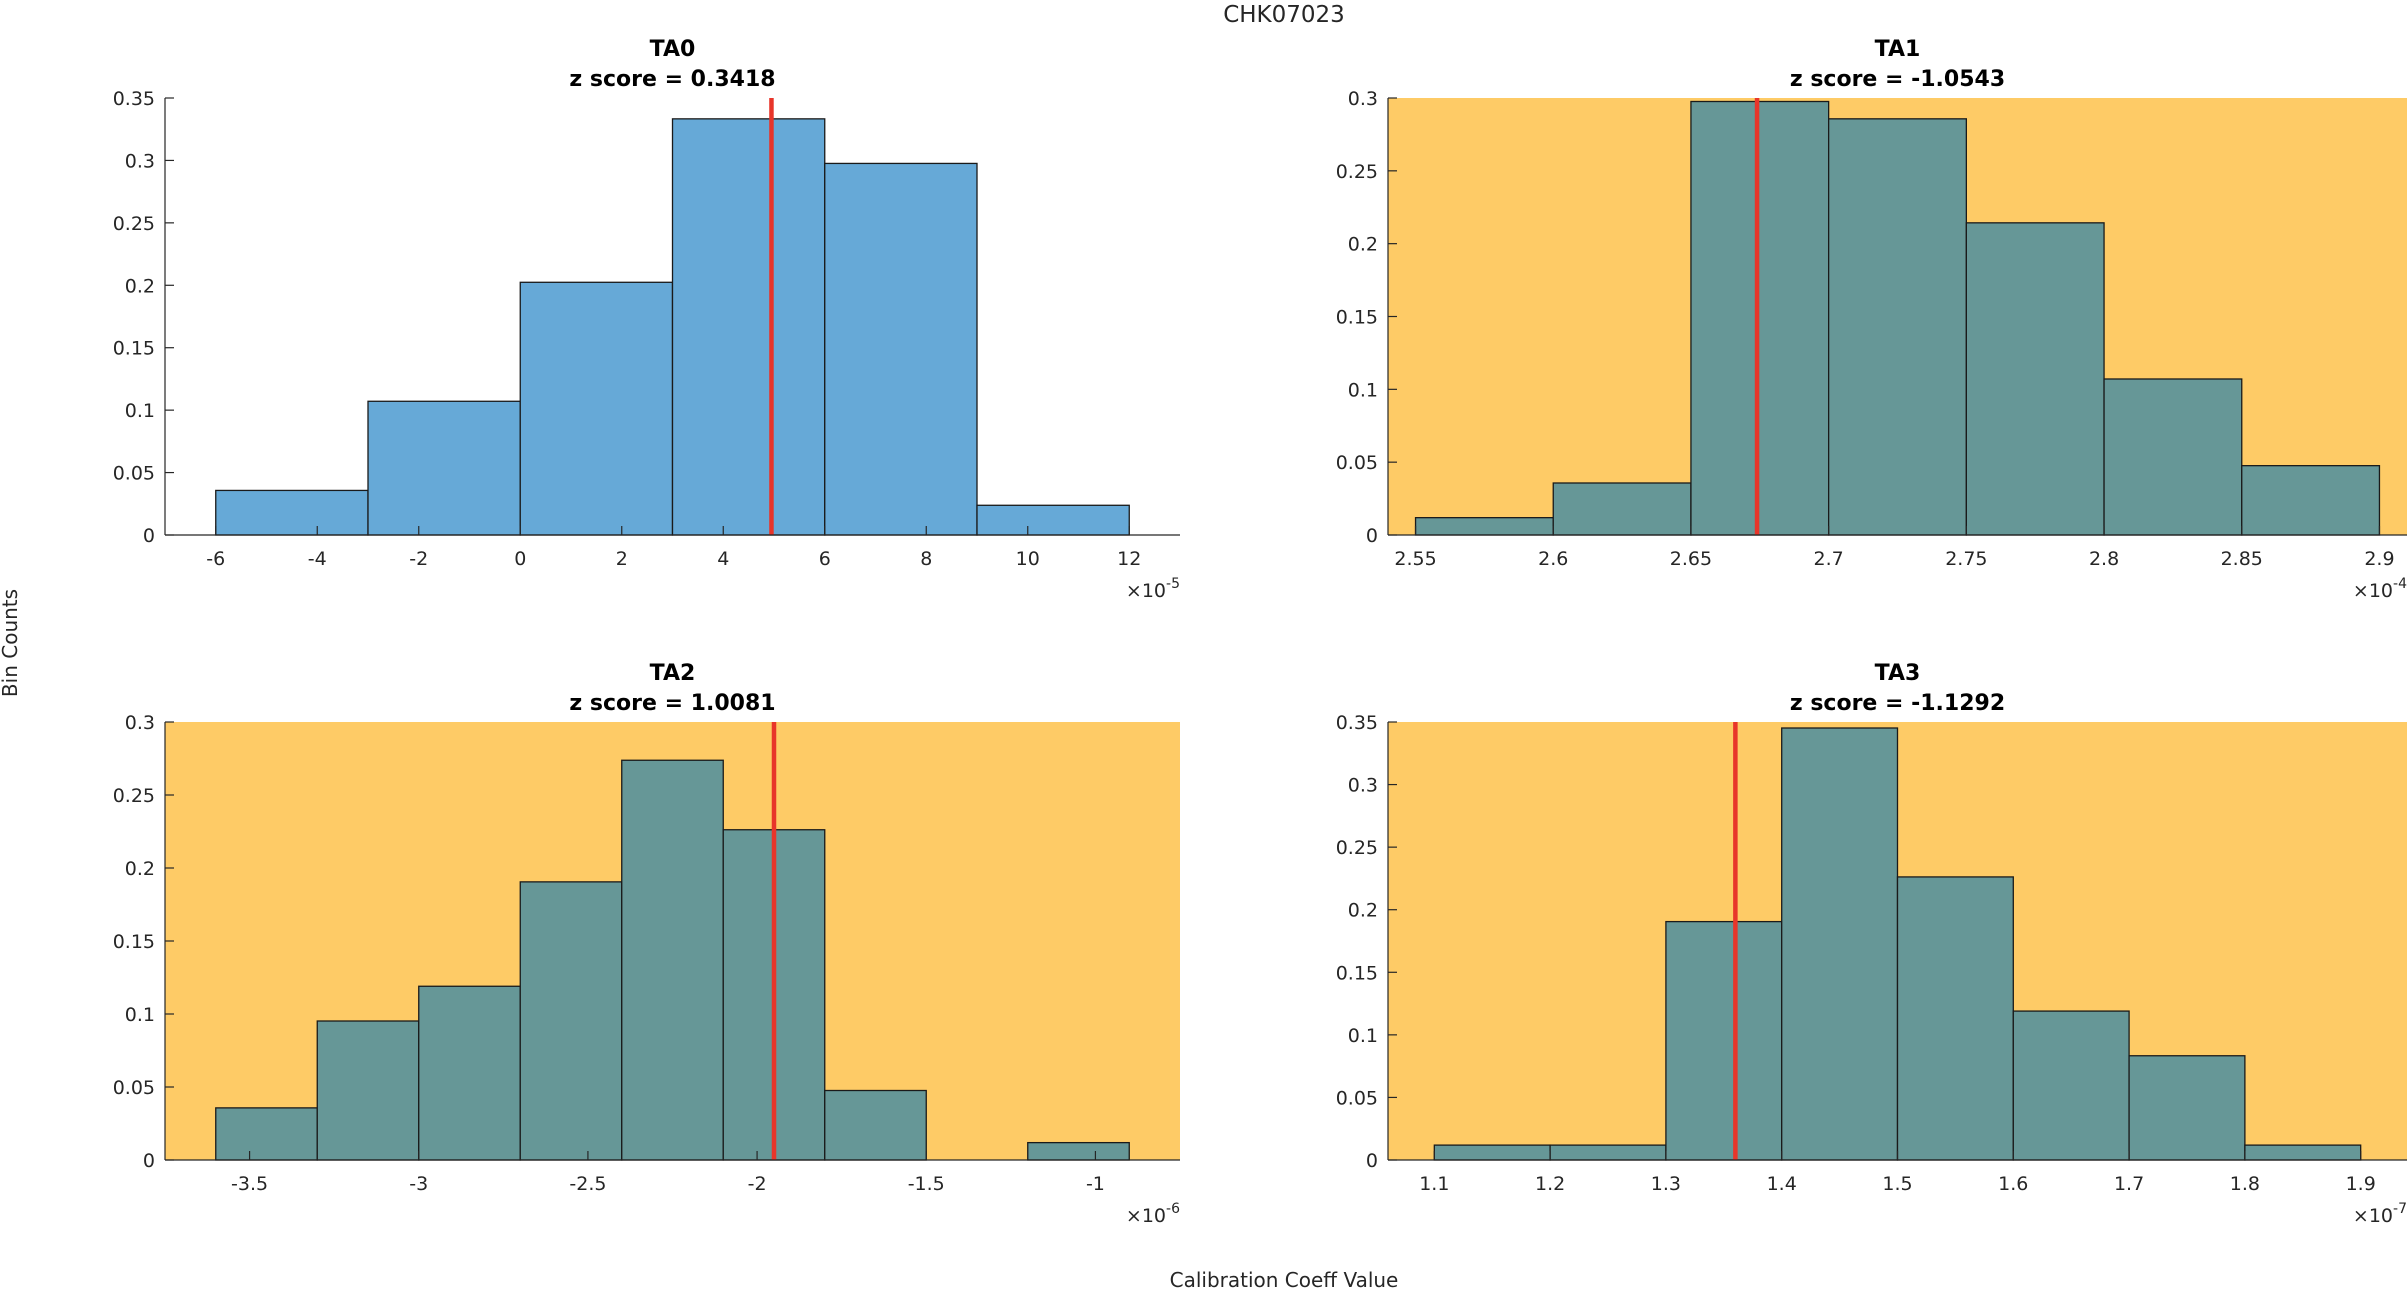 Image resolution: width=2407 pixels, height=1290 pixels. What do you see at coordinates (1415, 559) in the screenshot?
I see `x-tick-label: 2.55` at bounding box center [1415, 559].